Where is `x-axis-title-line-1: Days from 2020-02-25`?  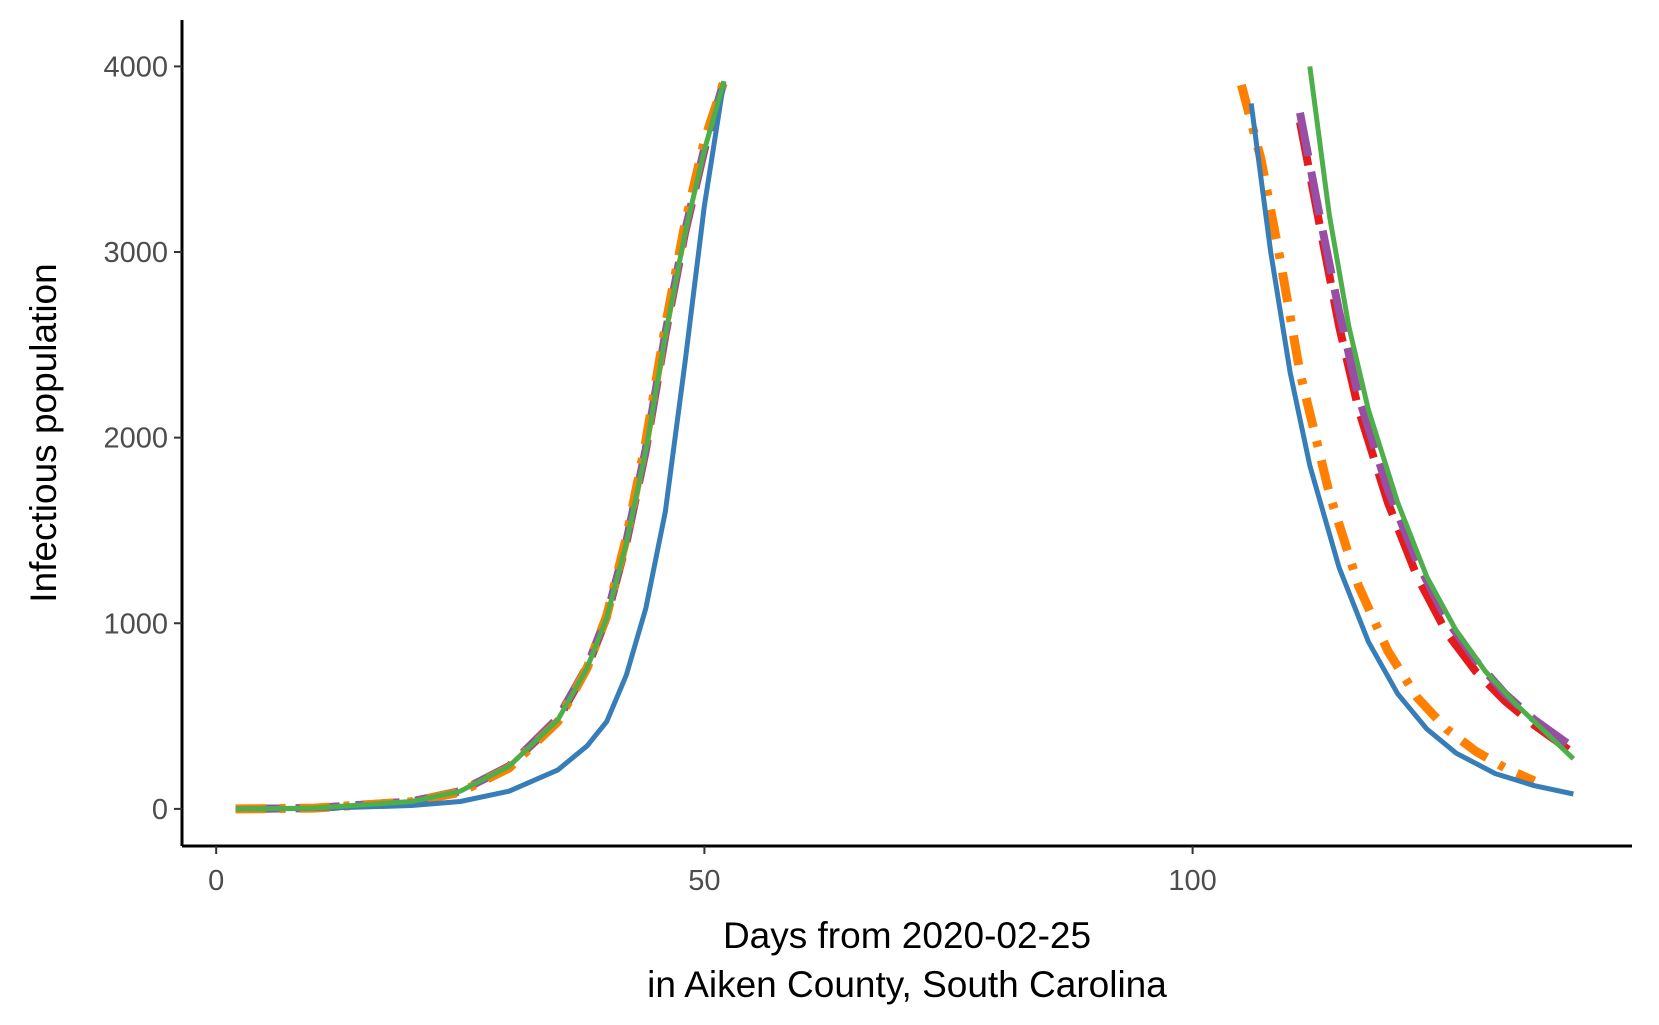 x-axis-title-line-1: Days from 2020-02-25 is located at coordinates (907, 935).